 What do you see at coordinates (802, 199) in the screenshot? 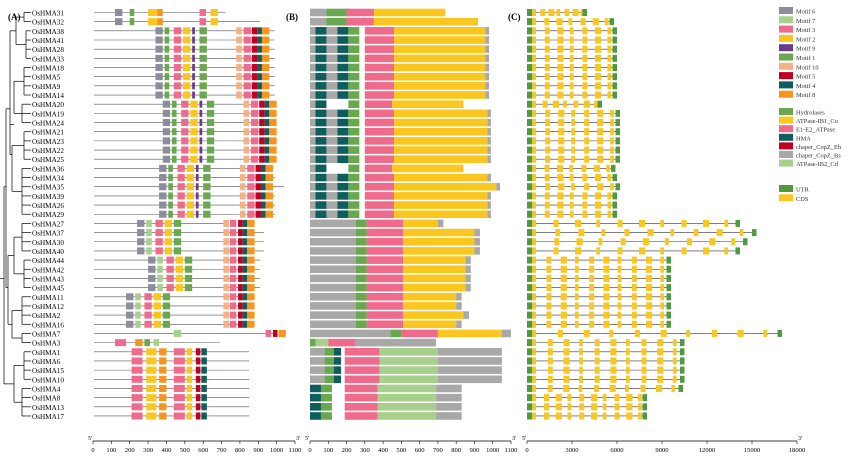
I see `legend-label: CDS` at bounding box center [802, 199].